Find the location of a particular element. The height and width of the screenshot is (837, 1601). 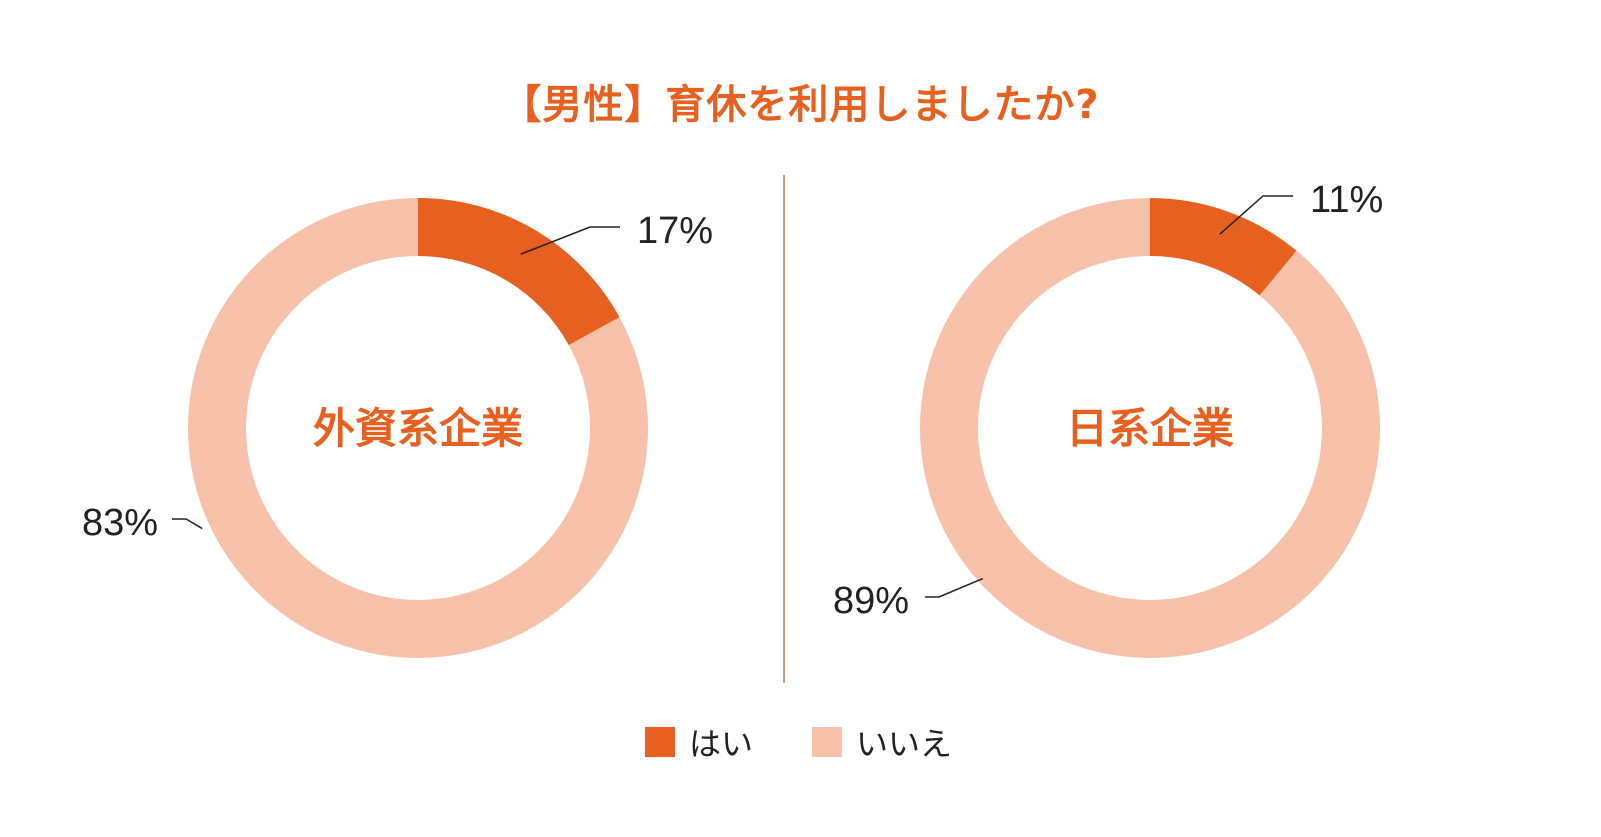

center-label: 外資系企業 is located at coordinates (418, 428).